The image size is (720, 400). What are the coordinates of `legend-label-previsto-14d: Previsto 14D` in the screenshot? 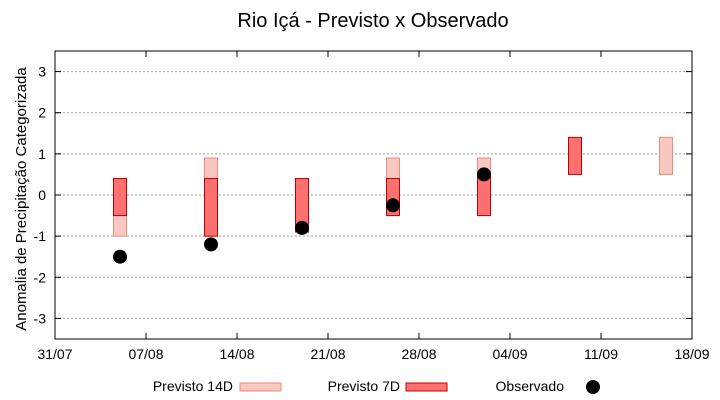 It's located at (193, 386).